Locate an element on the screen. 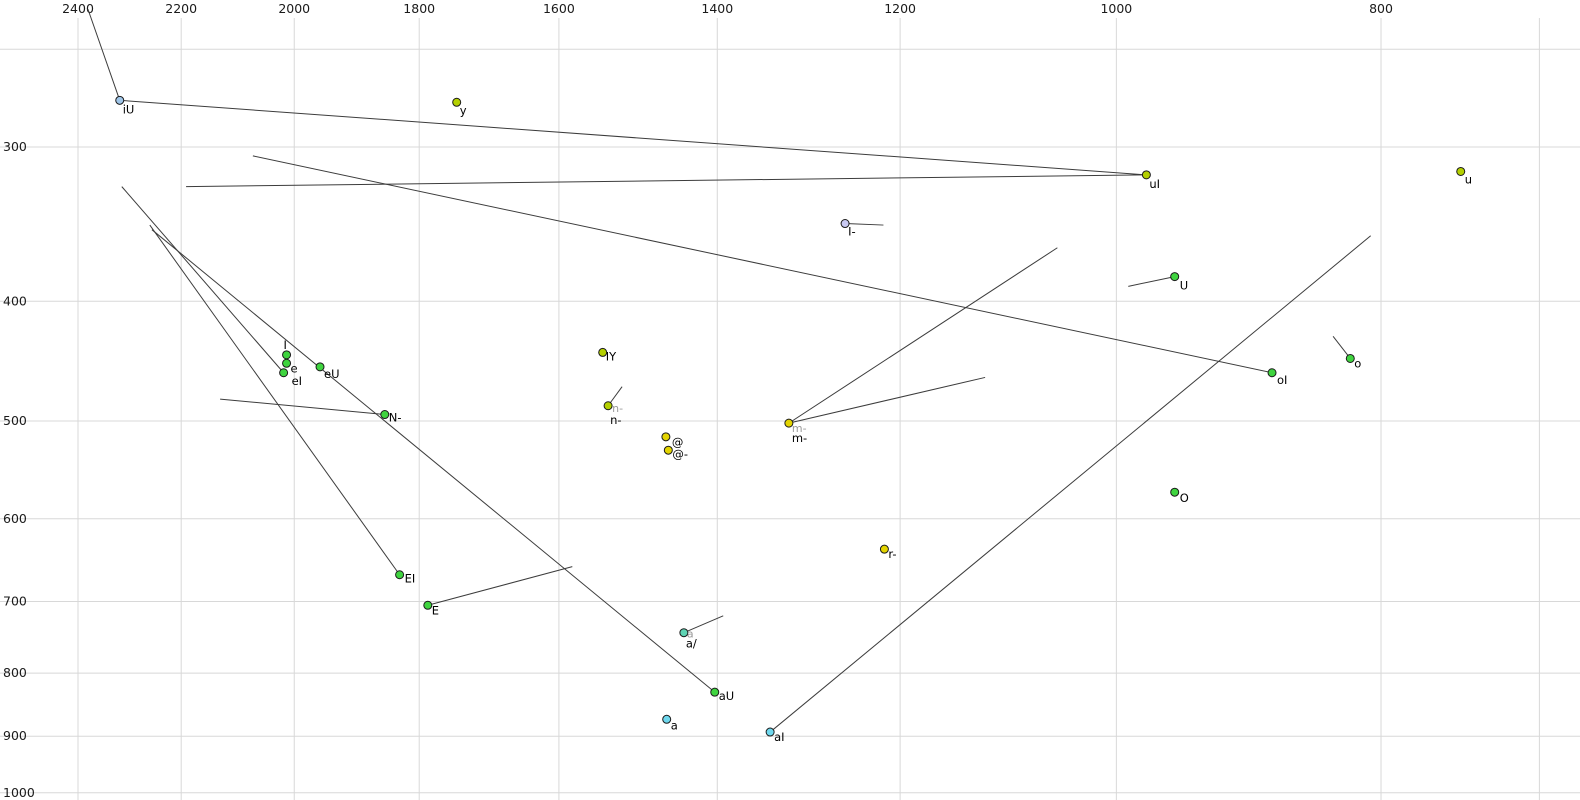 The width and height of the screenshot is (1580, 800). data-point-a/ is located at coordinates (684, 633).